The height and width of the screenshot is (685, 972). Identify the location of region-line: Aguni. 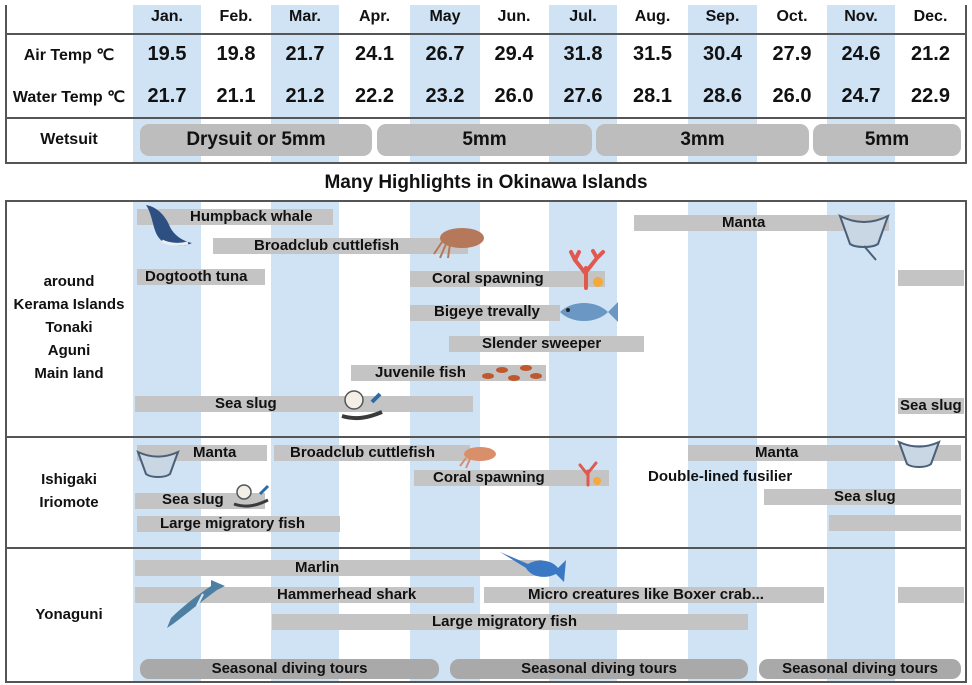
(69, 350).